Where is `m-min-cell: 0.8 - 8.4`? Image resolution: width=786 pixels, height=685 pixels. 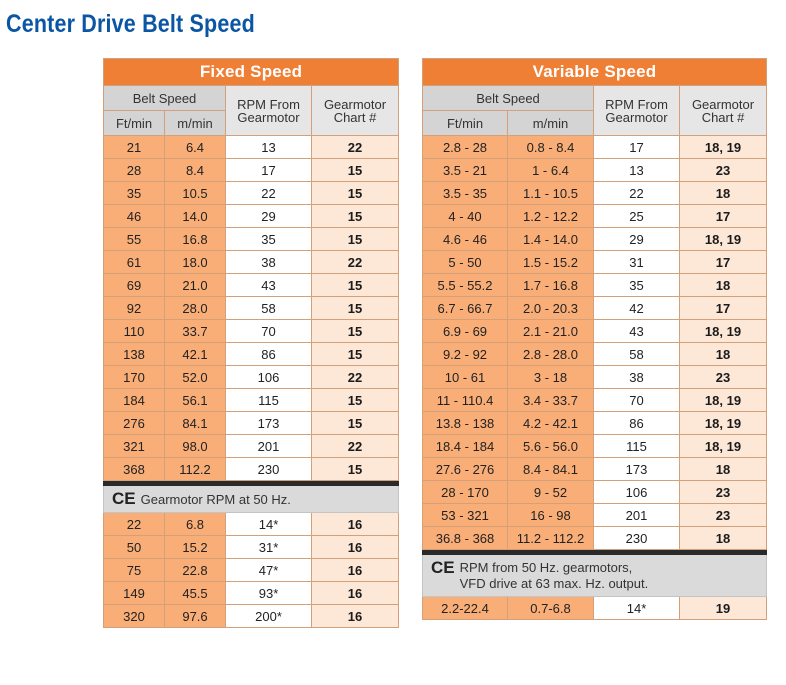 m-min-cell: 0.8 - 8.4 is located at coordinates (550, 147).